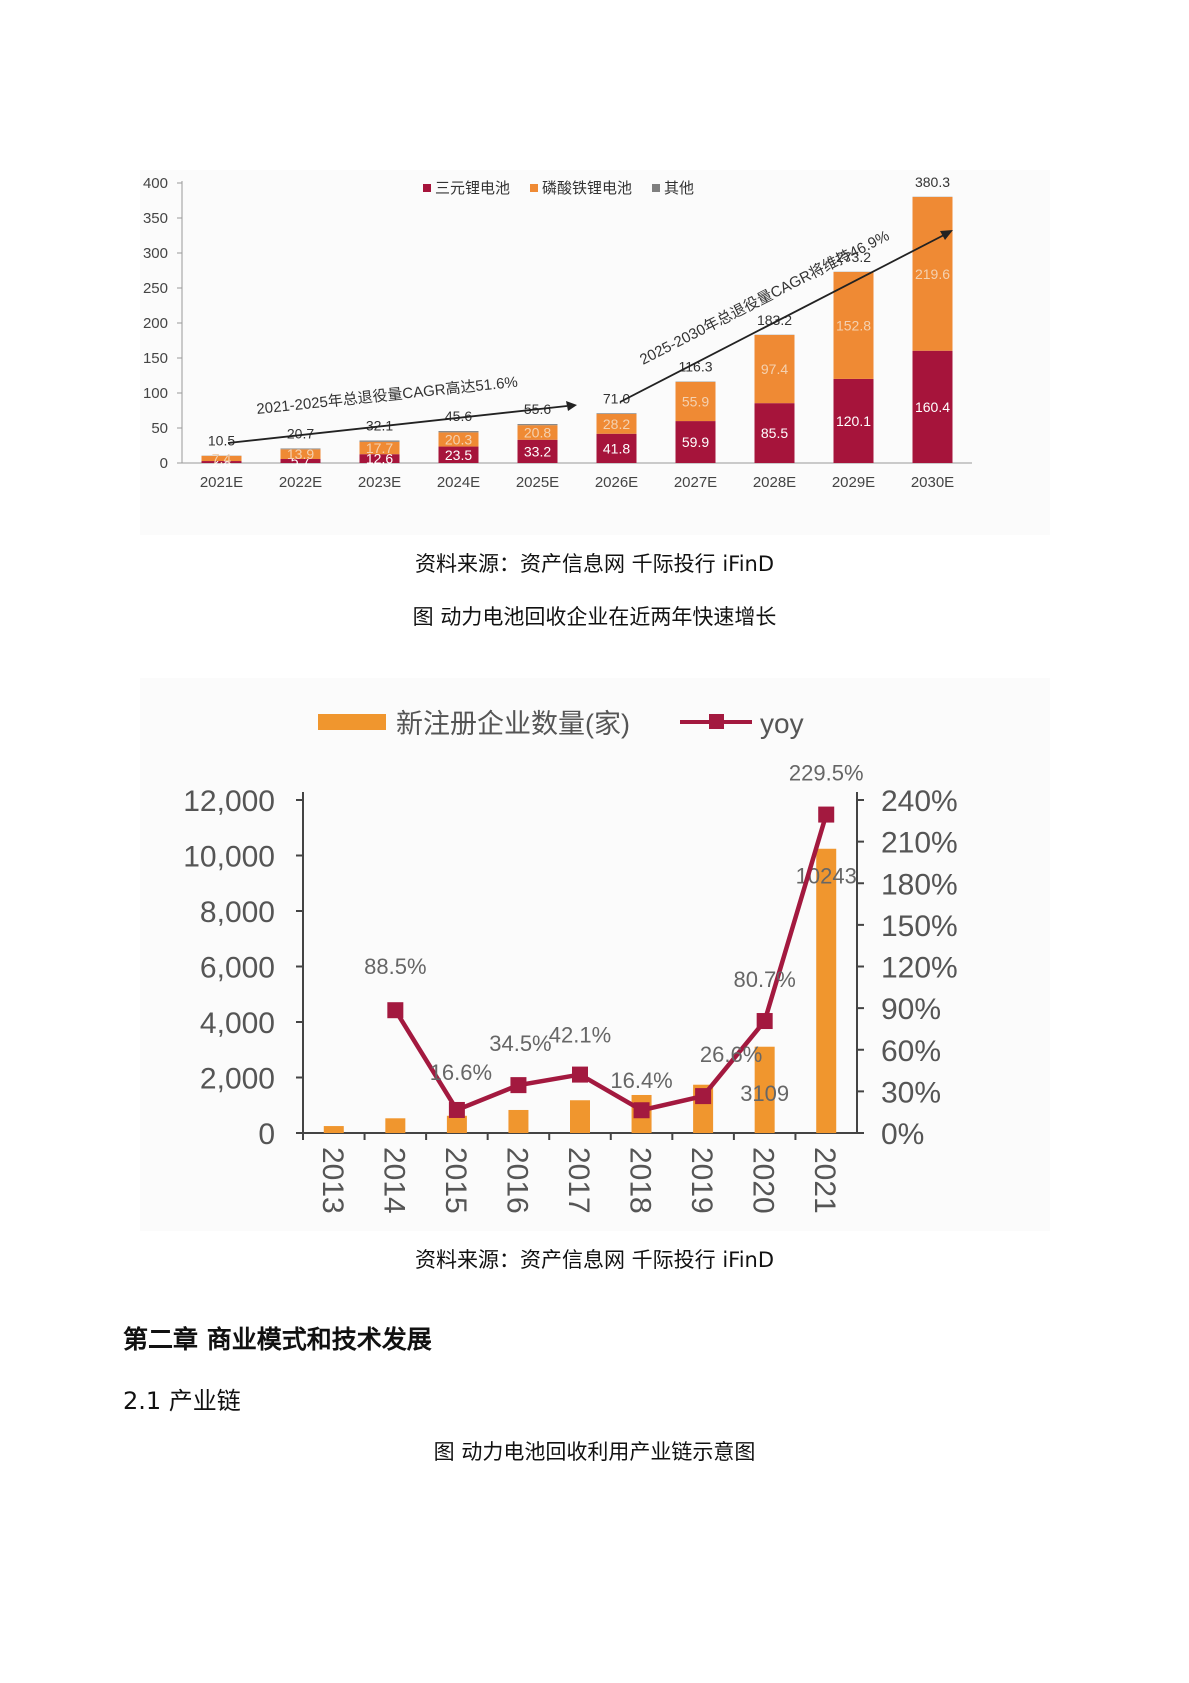 The height and width of the screenshot is (1683, 1189). I want to click on bar-total-label: 380.3, so click(932, 182).